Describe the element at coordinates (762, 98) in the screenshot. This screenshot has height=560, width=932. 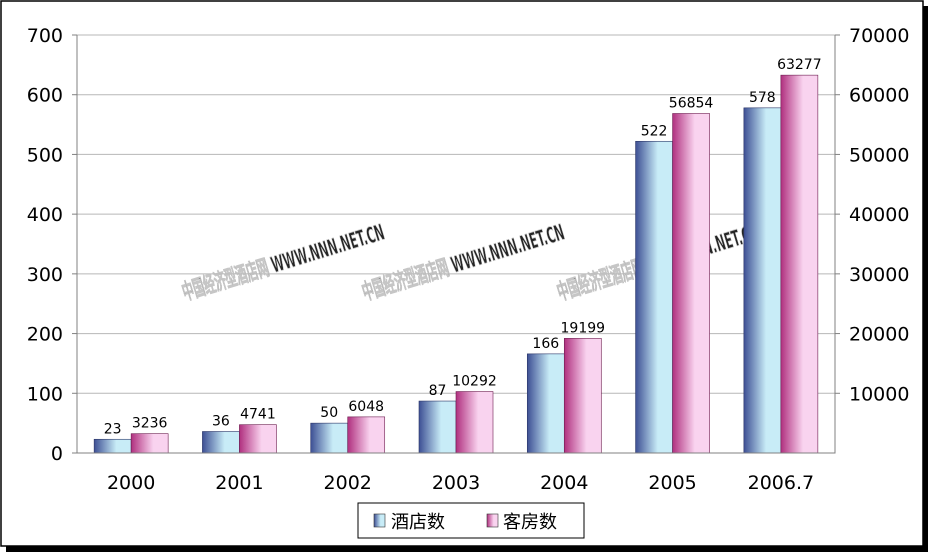
I see `data-label-series-1: 578` at that location.